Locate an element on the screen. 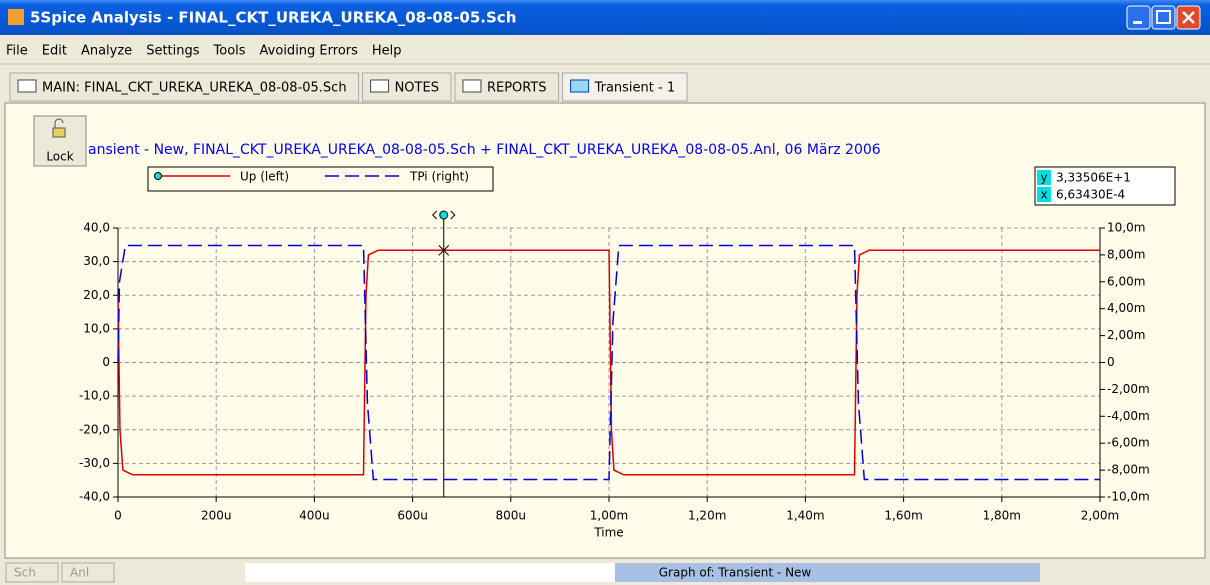 This screenshot has height=585, width=1210. readout-x: 6,63430E-4 is located at coordinates (1090, 195).